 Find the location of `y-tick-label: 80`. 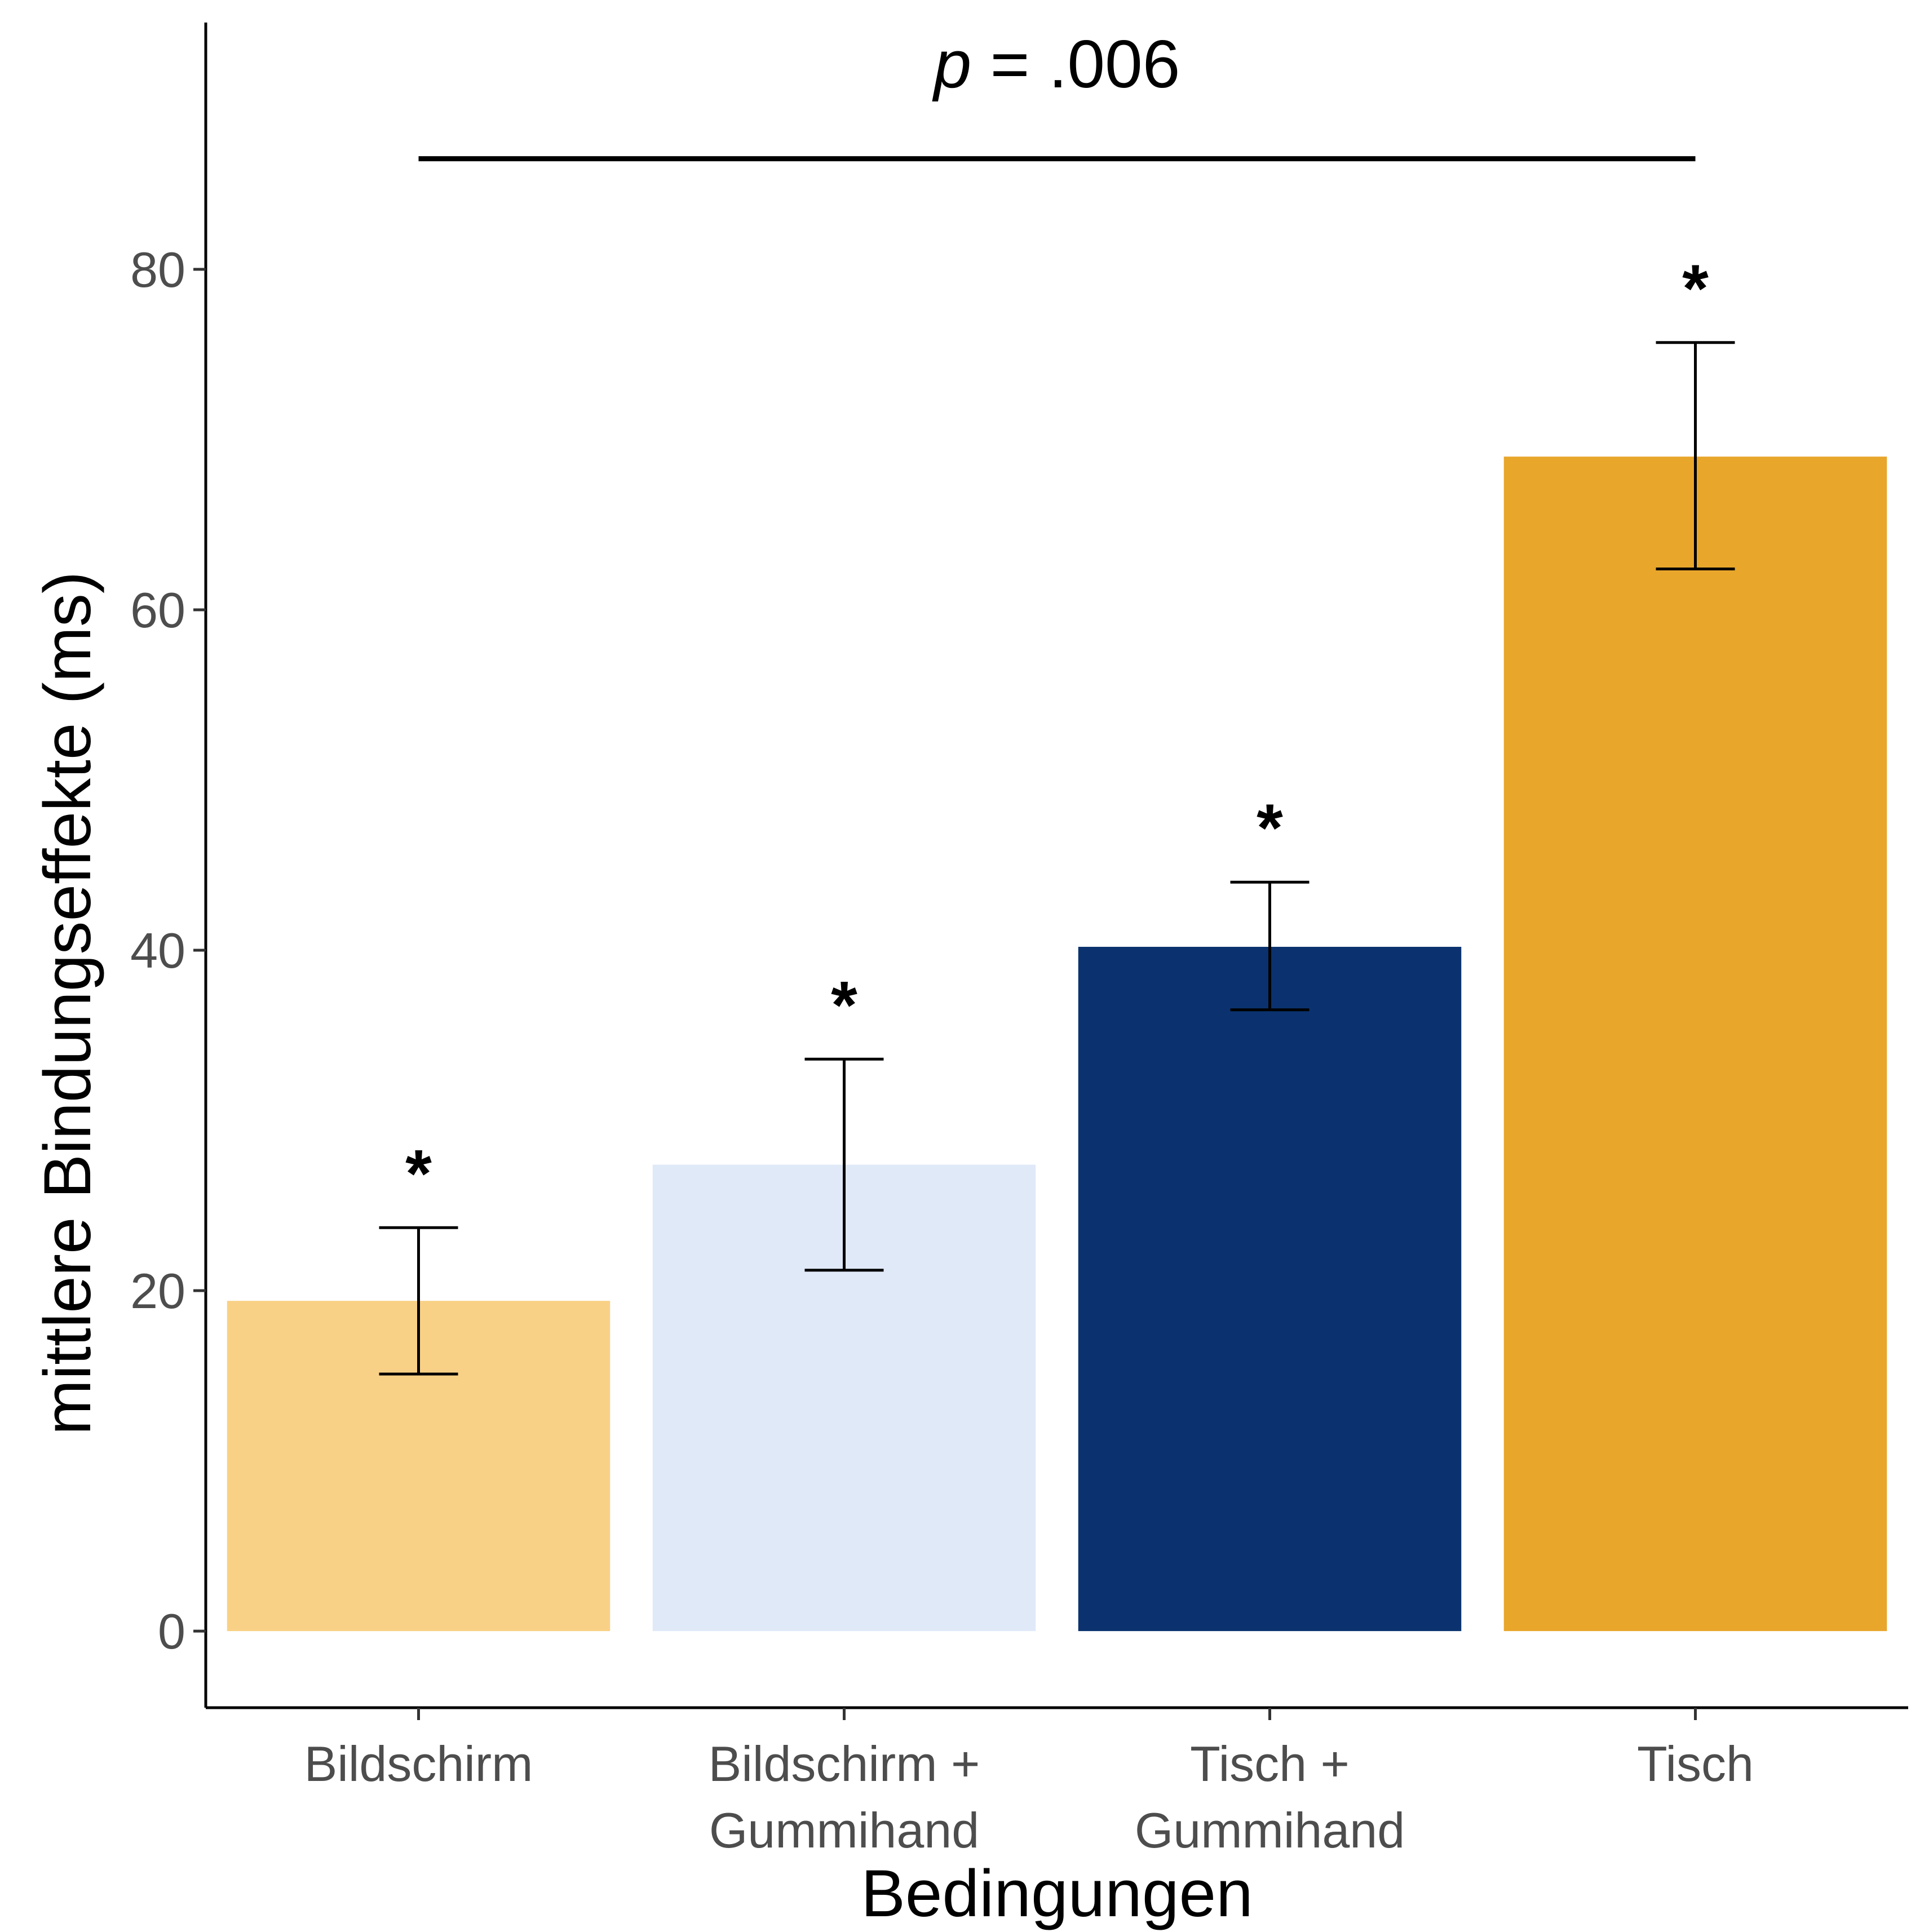

y-tick-label: 80 is located at coordinates (157, 270).